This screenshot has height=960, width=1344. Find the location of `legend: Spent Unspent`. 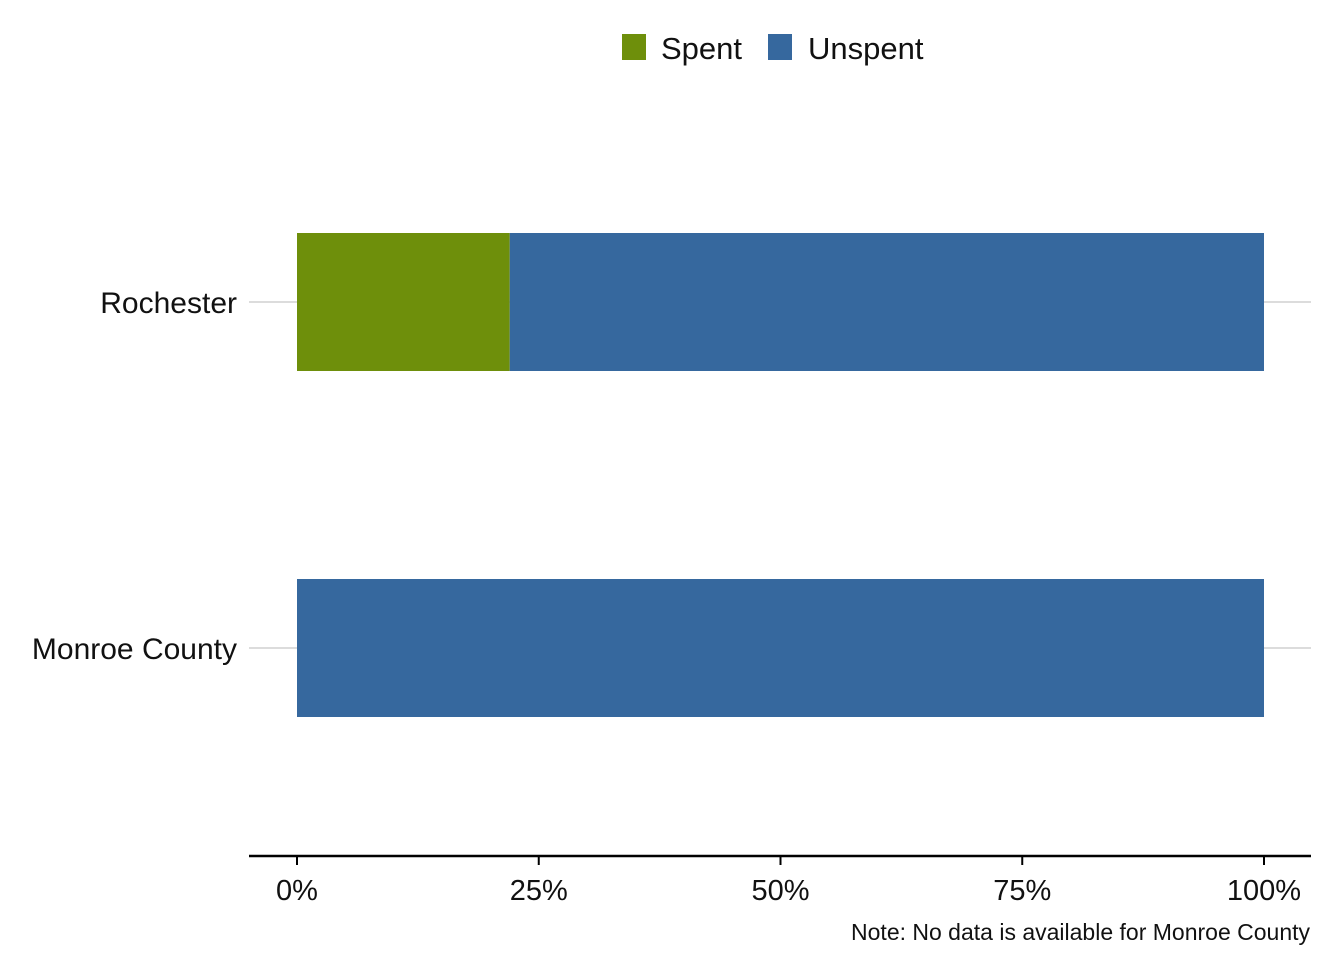

legend: Spent Unspent is located at coordinates (773, 48).